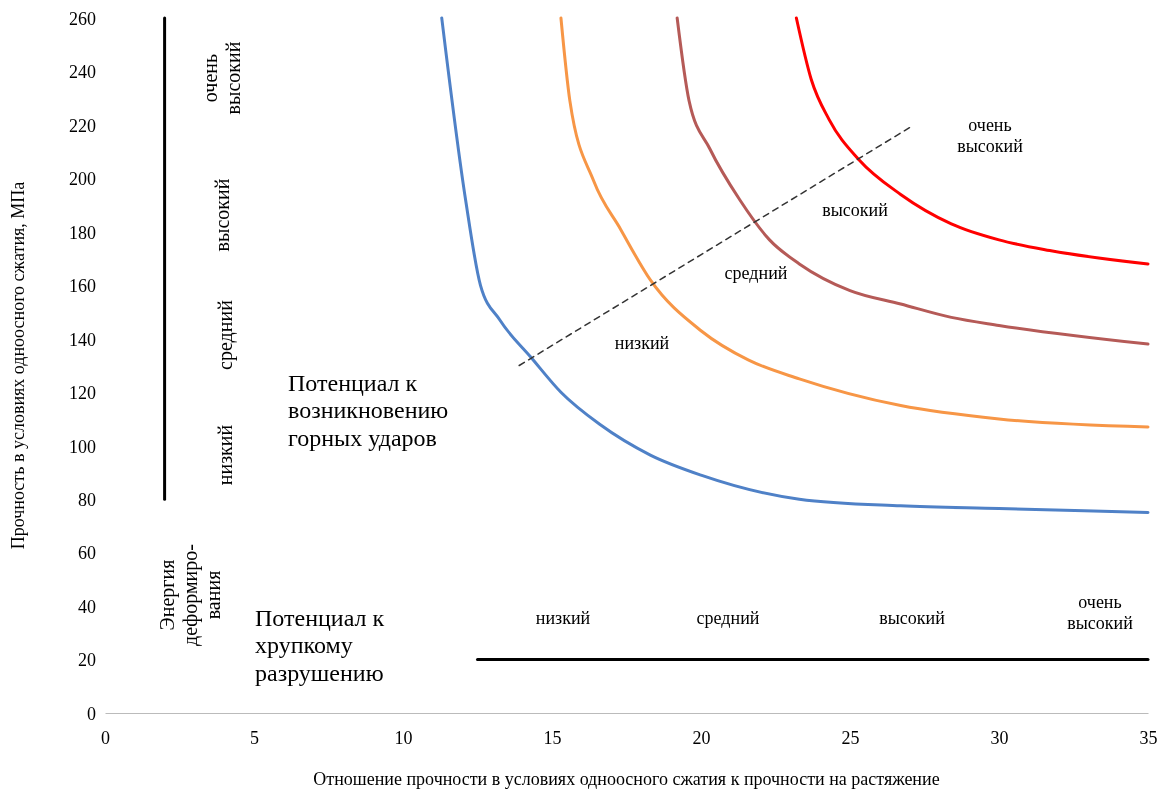 Image resolution: width=1170 pixels, height=798 pixels. Describe the element at coordinates (254, 737) in the screenshot. I see `x-tick-label: 5` at that location.